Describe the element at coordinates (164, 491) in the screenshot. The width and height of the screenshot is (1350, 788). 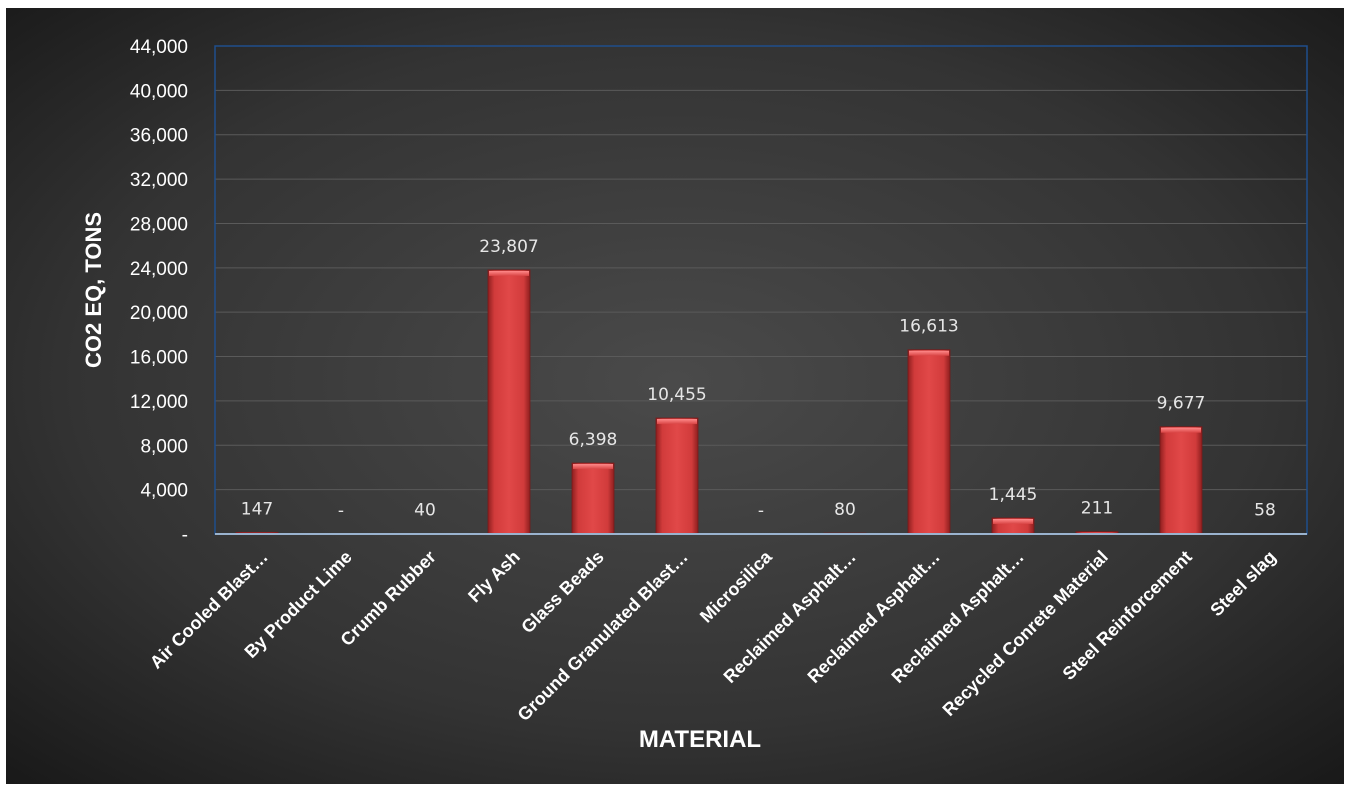
I see `y-tick-label: 4,000` at that location.